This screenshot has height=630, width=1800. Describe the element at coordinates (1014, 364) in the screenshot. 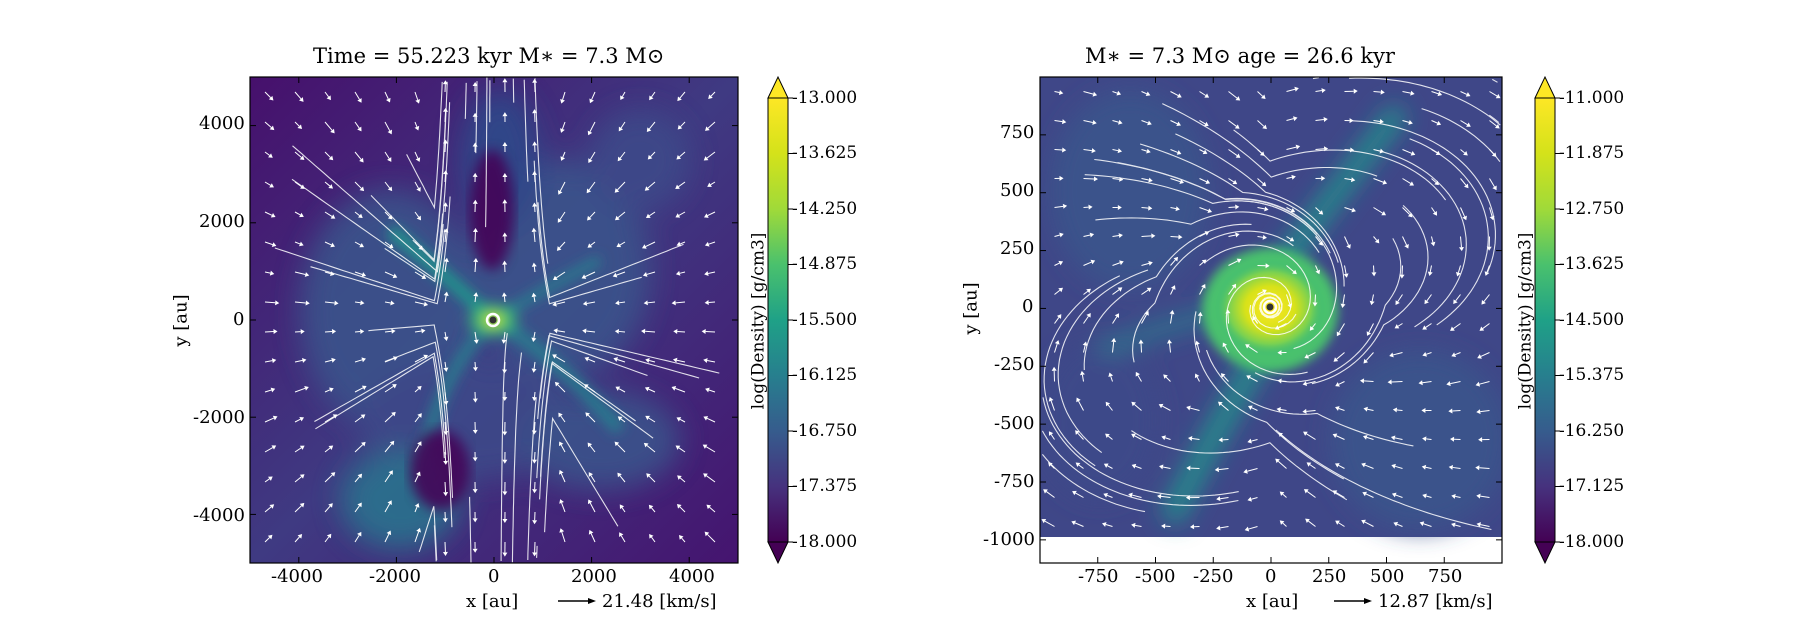

I see `right-ytick: -250` at that location.